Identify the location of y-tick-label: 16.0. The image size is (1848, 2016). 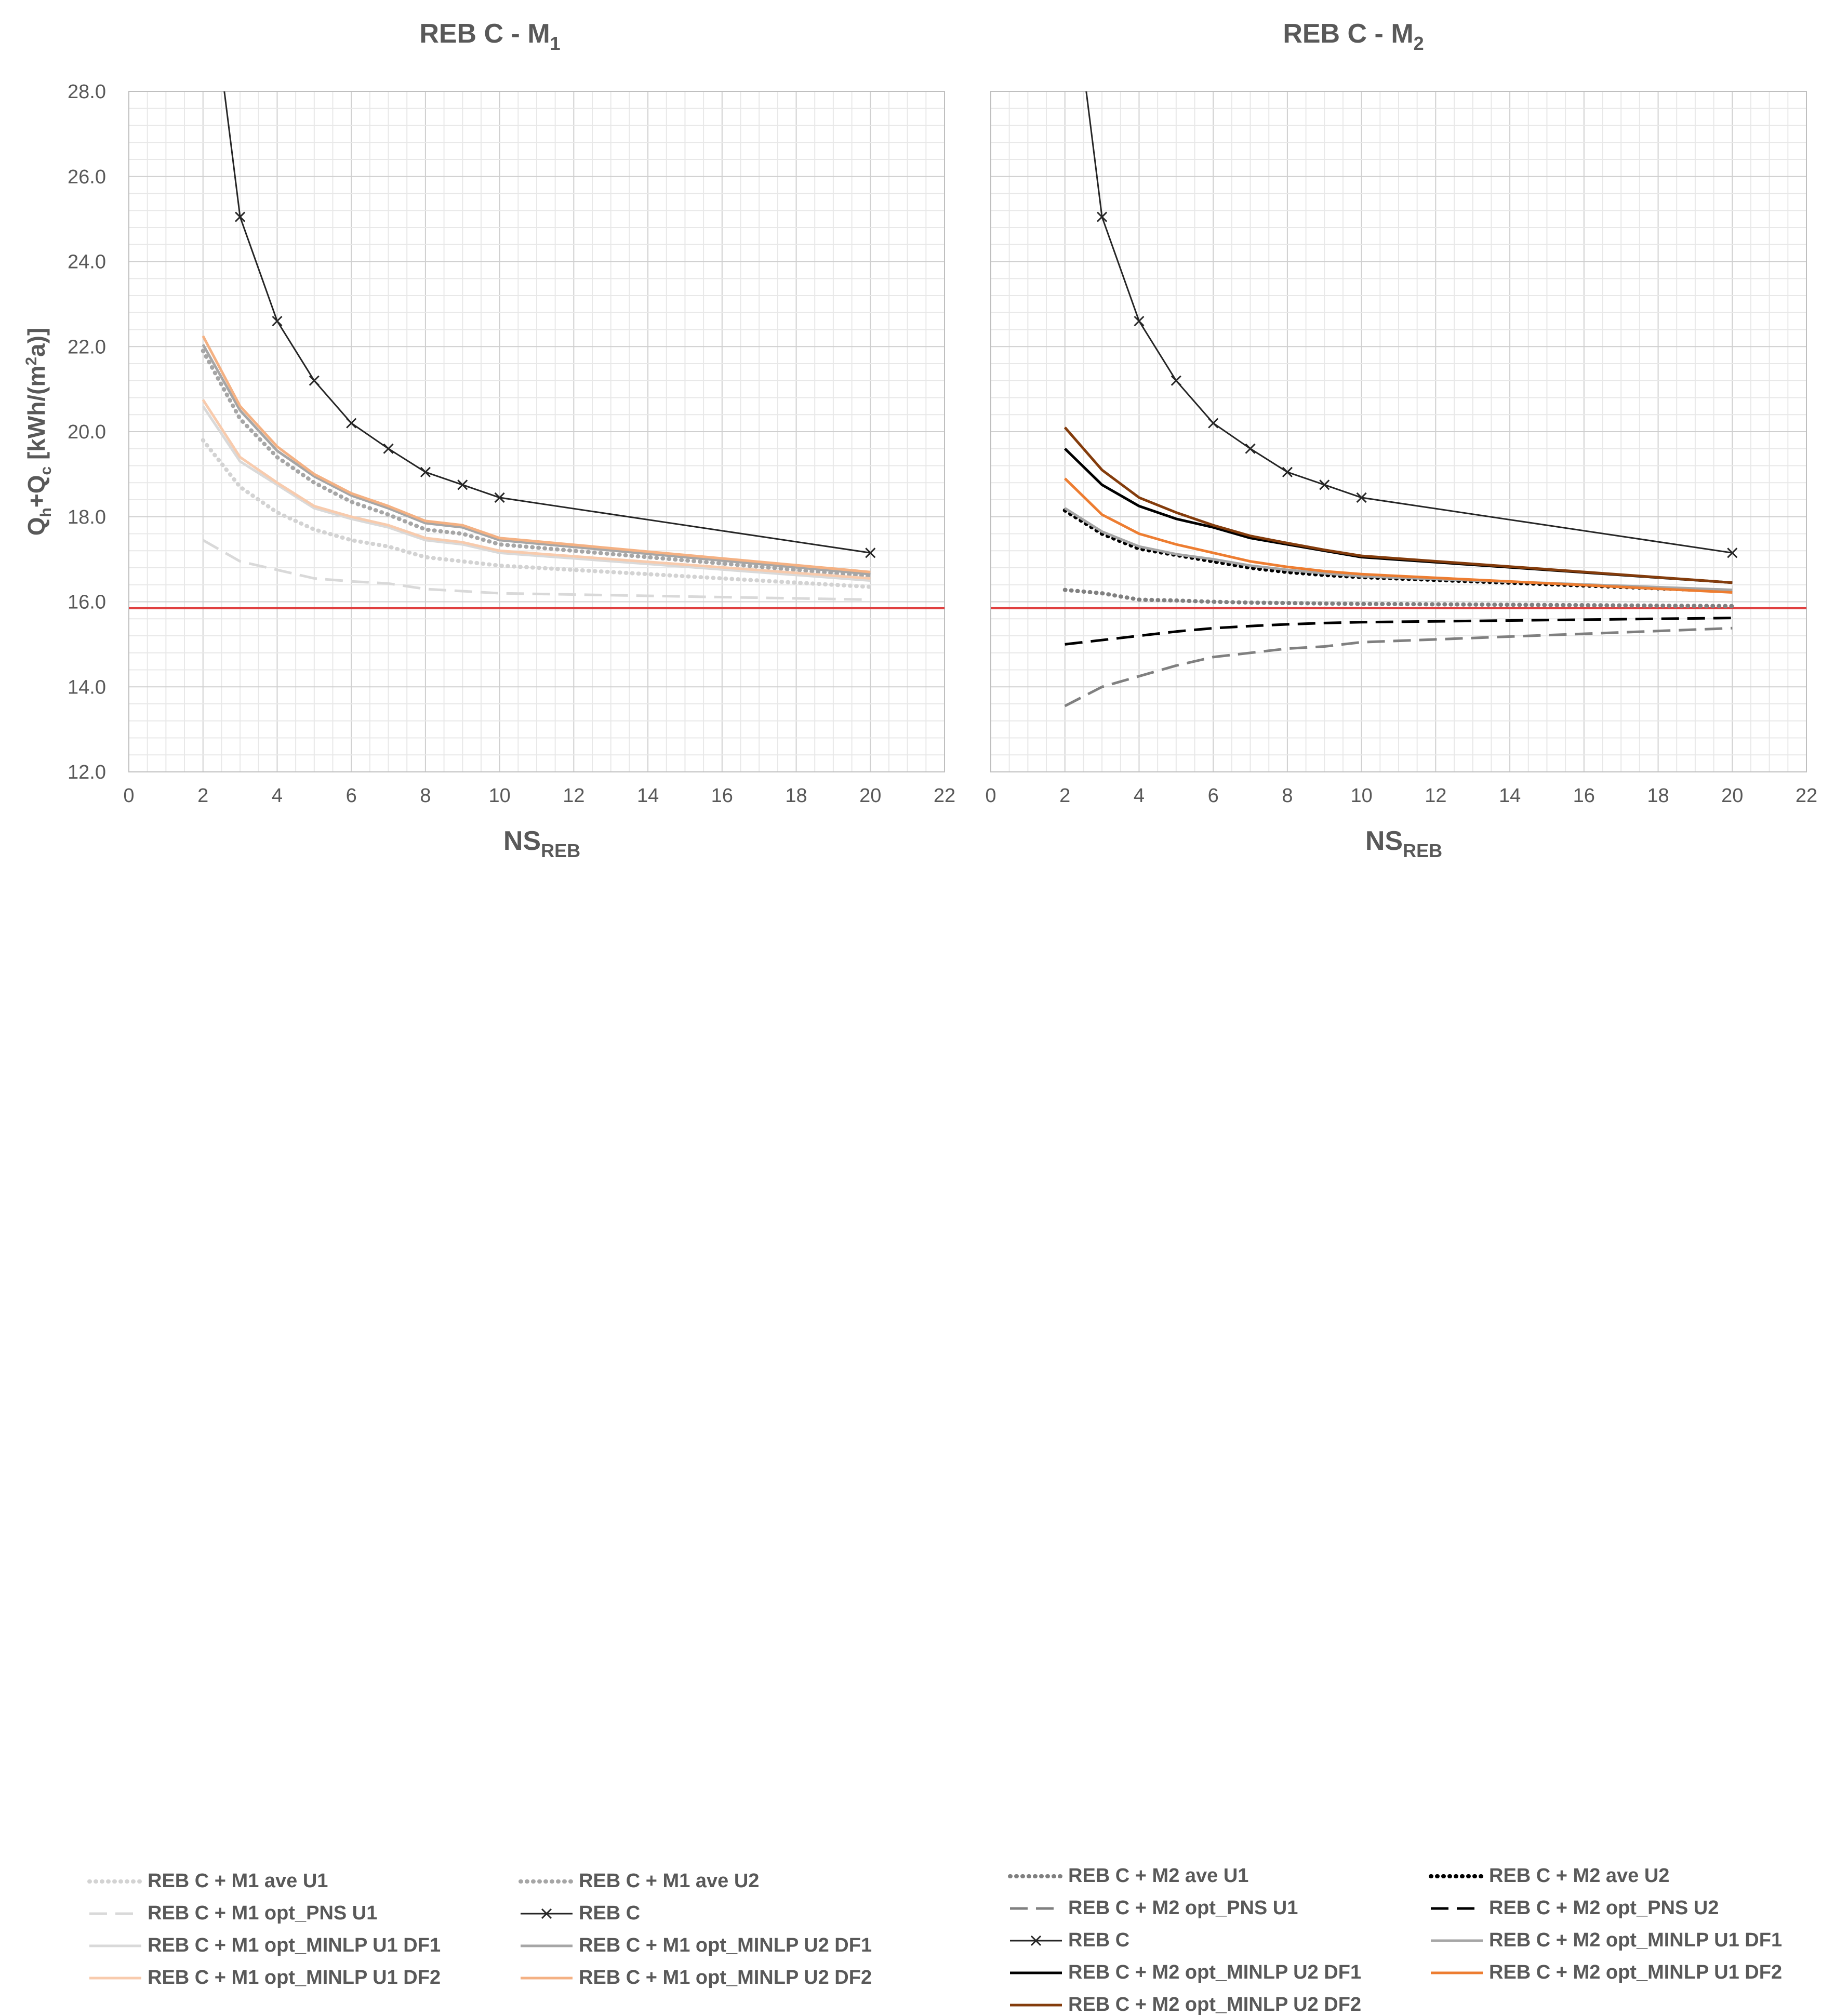
(87, 602).